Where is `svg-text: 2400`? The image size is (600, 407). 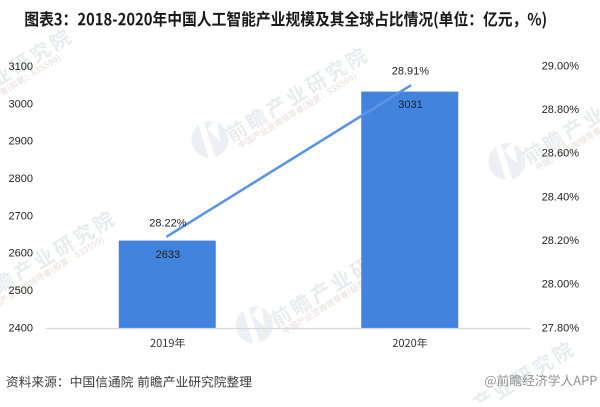
svg-text: 2400 is located at coordinates (21, 328).